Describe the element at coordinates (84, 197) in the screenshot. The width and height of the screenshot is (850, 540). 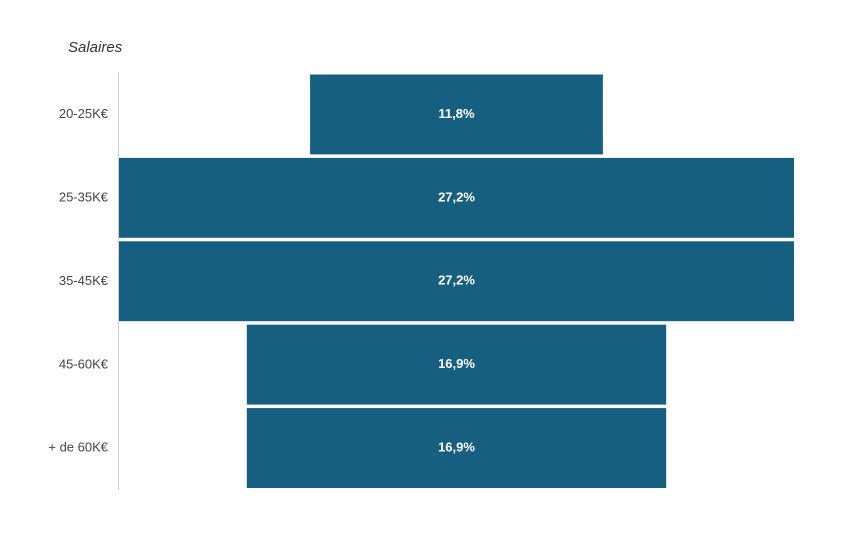
I see `category-label: 25-35K€` at that location.